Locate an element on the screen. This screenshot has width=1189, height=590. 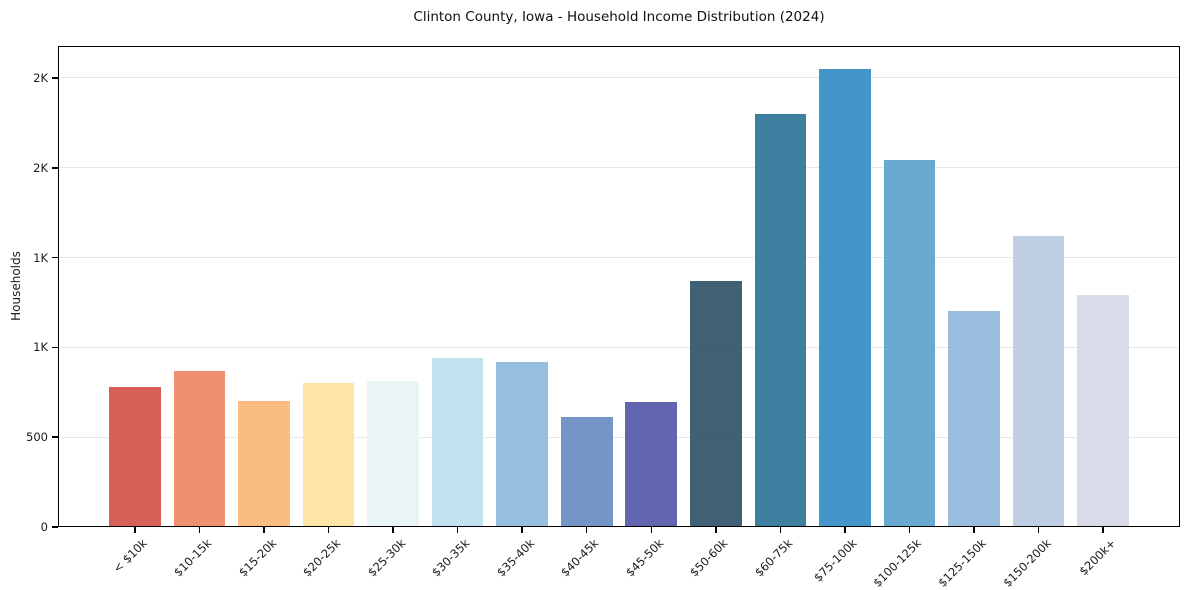
x-tick-label: $30-35k is located at coordinates (451, 558).